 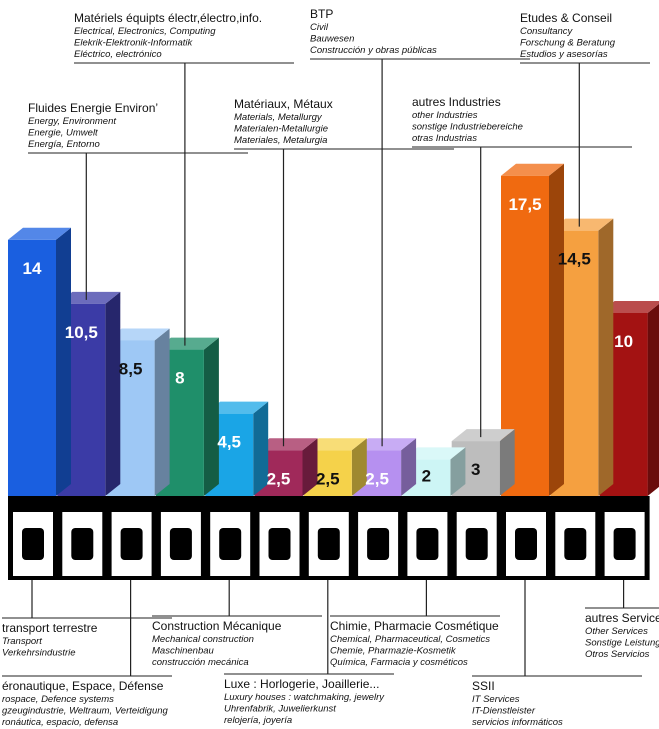 I want to click on category-note: Luxury houses : watchmaking, jewelry, so click(x=304, y=697).